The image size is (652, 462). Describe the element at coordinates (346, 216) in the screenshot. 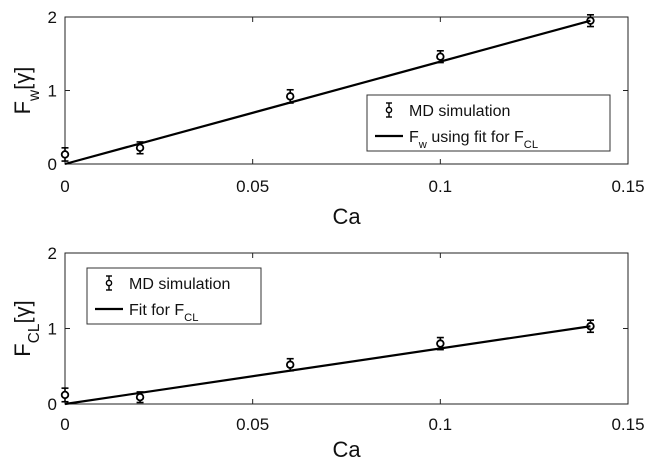

I see `chart-1-x-axis-label: Ca` at that location.